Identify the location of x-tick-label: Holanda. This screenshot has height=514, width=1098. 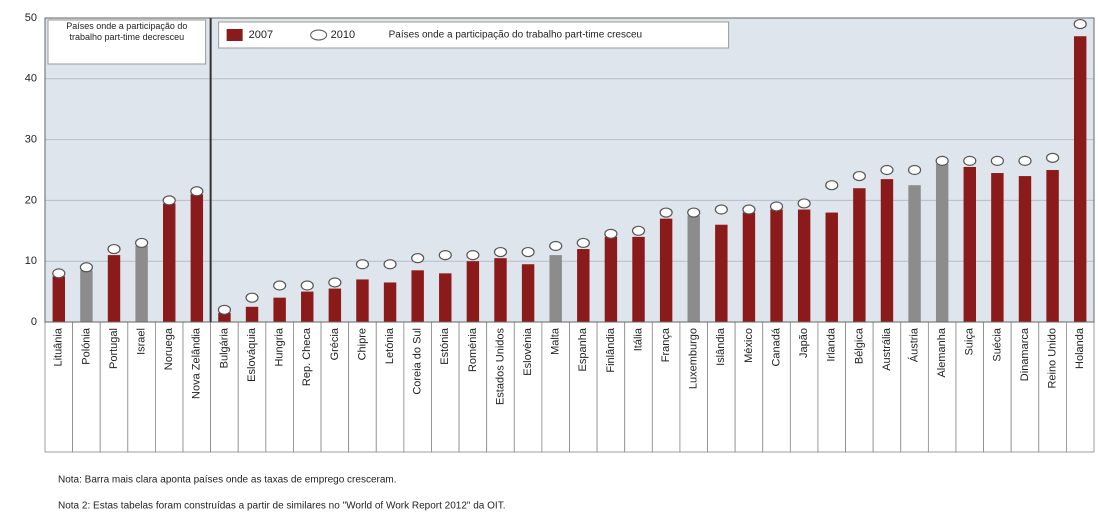
(1080, 348).